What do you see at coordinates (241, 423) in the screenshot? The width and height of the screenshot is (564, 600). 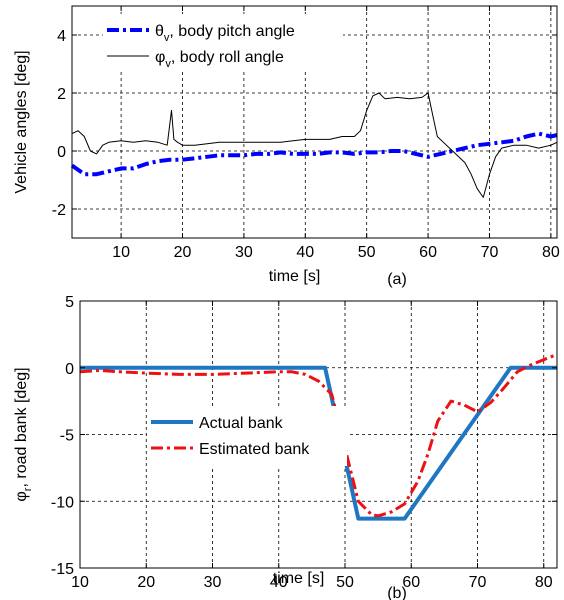 I see `legend-actual-label: Actual bank` at bounding box center [241, 423].